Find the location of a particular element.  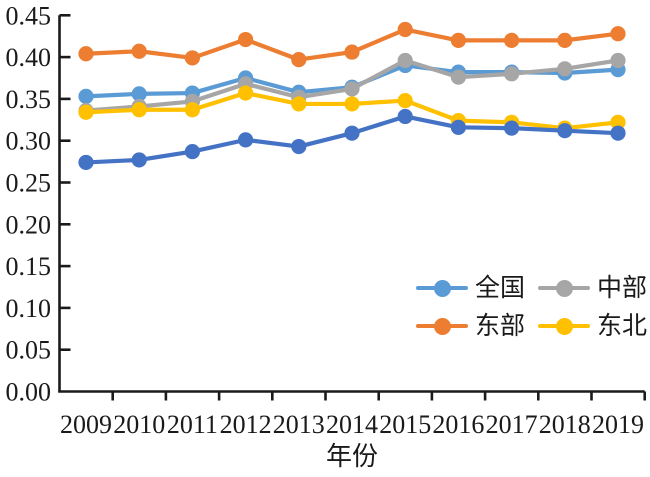

x-tick-label: 2011 is located at coordinates (192, 424).